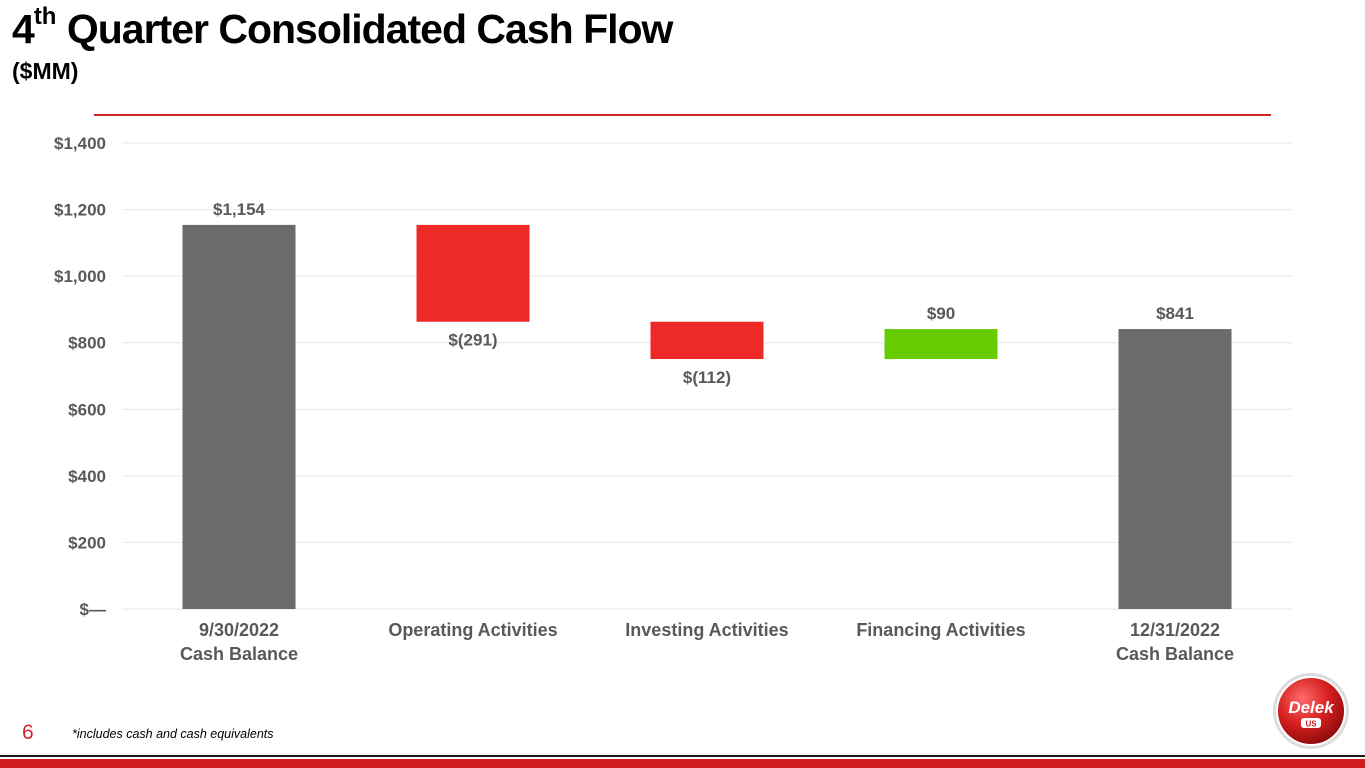  I want to click on y-tick-label: $600, so click(87, 409).